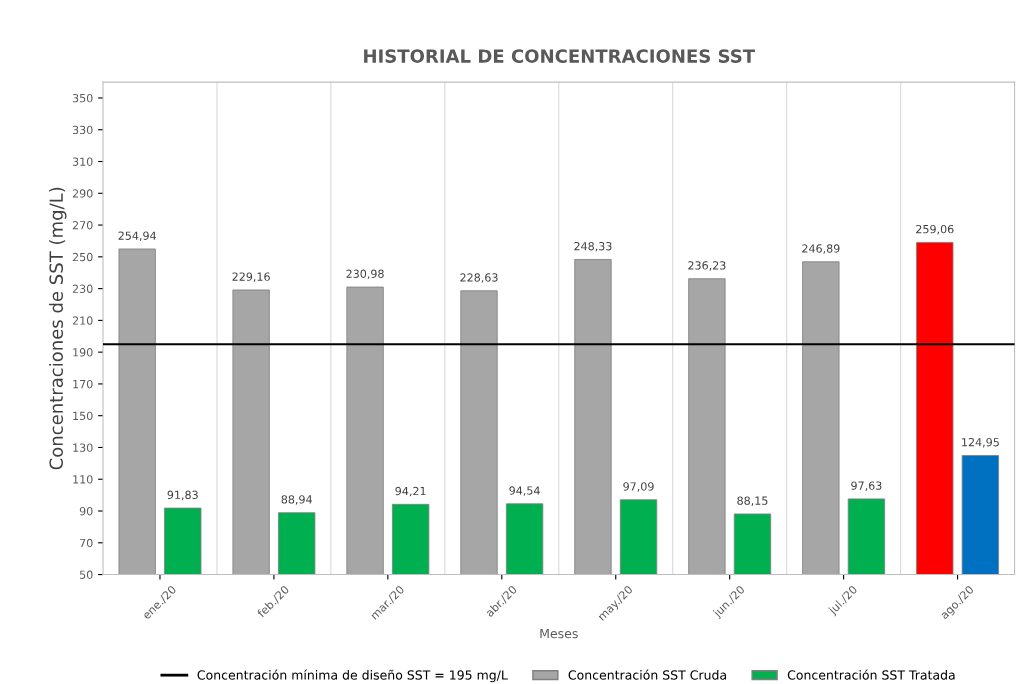 The image size is (1030, 684). Describe the element at coordinates (638, 487) in the screenshot. I see `data-label: 97,09` at that location.